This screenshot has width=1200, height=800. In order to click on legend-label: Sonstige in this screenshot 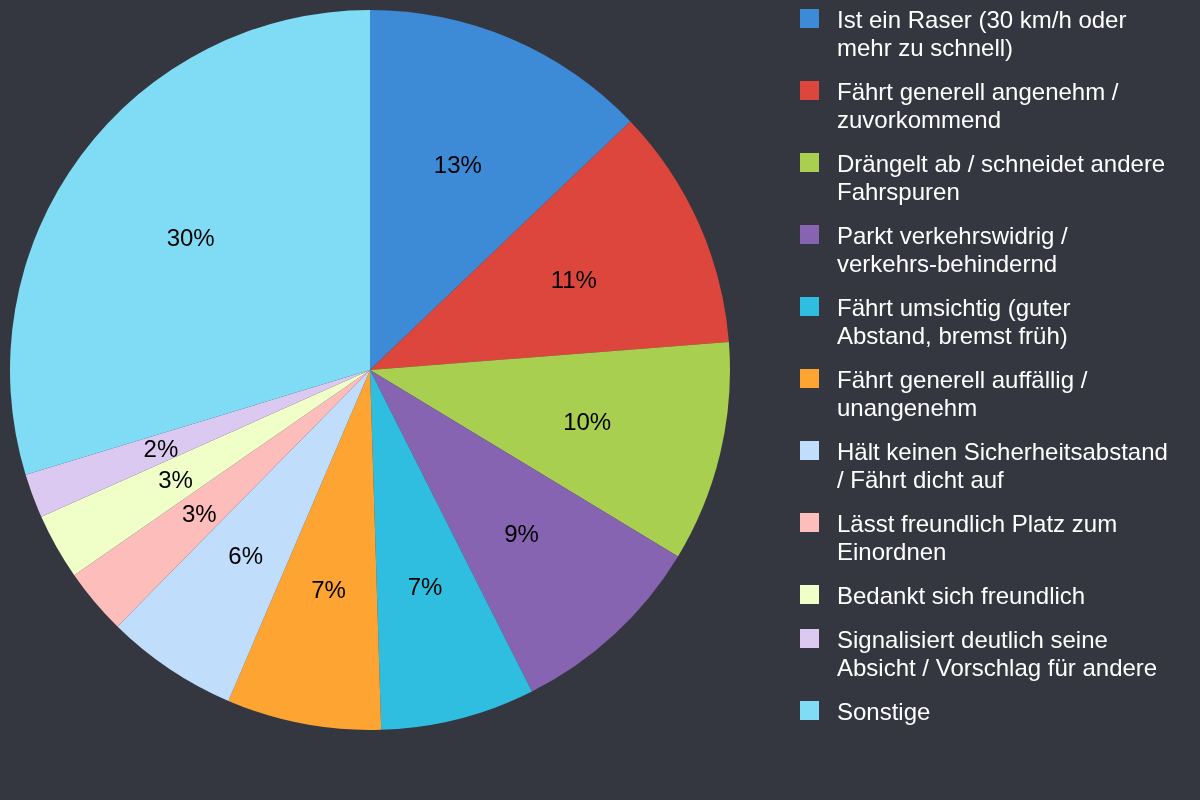, I will do `click(884, 711)`.